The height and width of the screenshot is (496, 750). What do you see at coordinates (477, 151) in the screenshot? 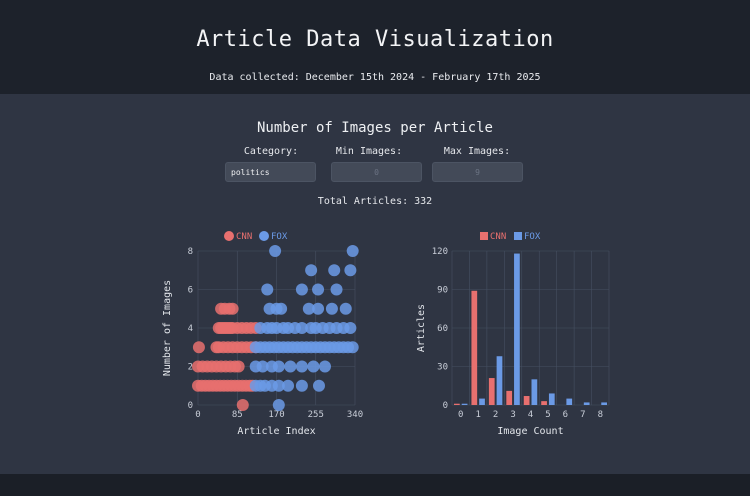
I see `max-images-label: Max Images:` at bounding box center [477, 151].